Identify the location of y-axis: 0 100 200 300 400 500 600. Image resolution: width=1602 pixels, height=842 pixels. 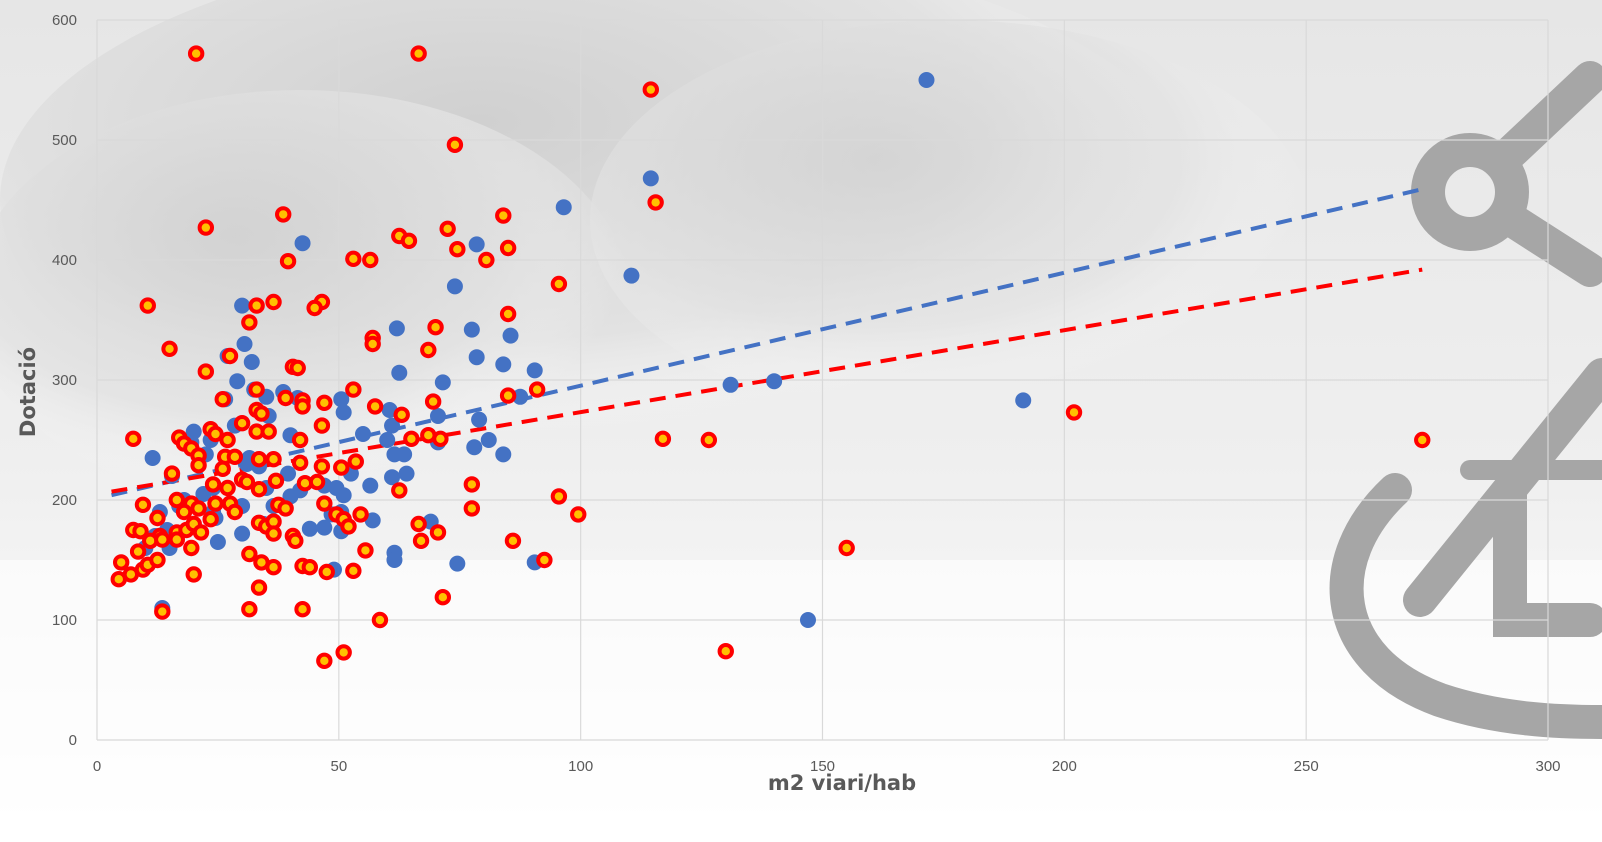
(64, 380).